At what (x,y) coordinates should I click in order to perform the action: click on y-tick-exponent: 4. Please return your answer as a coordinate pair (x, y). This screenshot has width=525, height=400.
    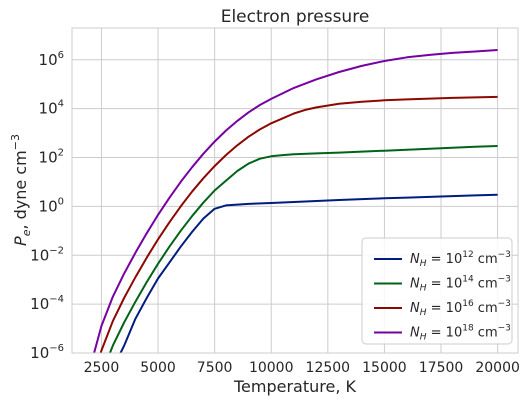
    Looking at the image, I should click on (61, 104).